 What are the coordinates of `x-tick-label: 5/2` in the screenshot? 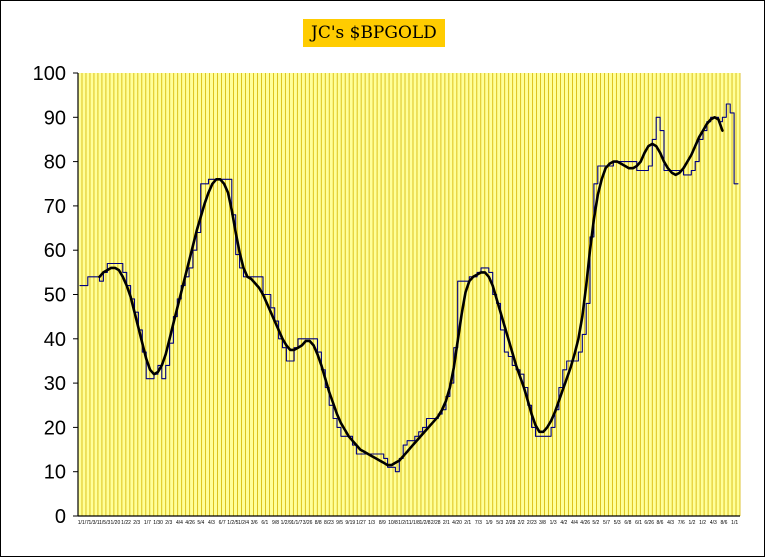 It's located at (595, 523).